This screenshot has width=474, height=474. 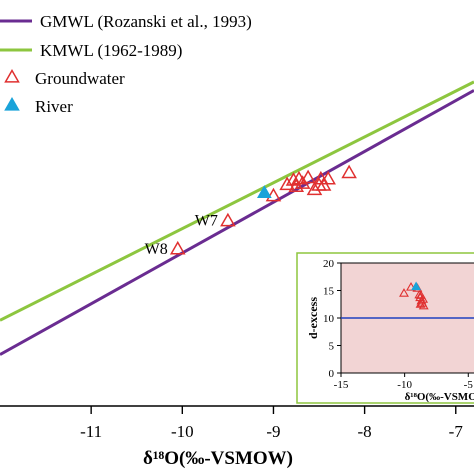 I want to click on inset-x-axis-label: δ¹⁸O(‰-VSMOW), so click(x=439, y=397).